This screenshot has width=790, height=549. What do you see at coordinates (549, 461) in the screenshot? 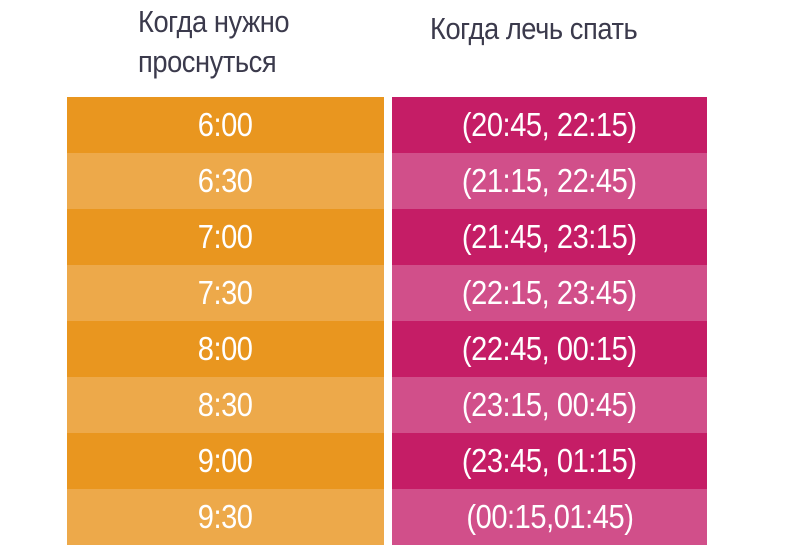
I see `bedtime-cell: (23:45, 01:15)` at bounding box center [549, 461].